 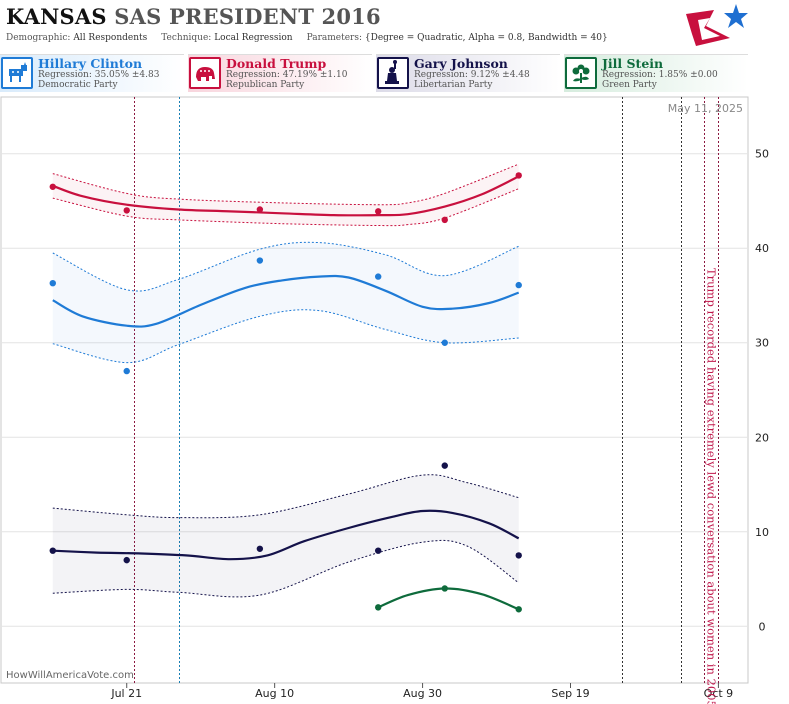 I want to click on x-tick-1: Aug 10, so click(x=274, y=693).